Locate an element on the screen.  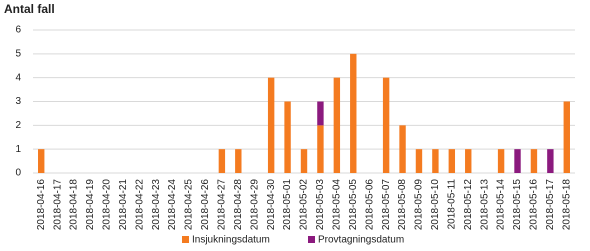
x-tick-label: 2018-05-02 is located at coordinates (304, 205).